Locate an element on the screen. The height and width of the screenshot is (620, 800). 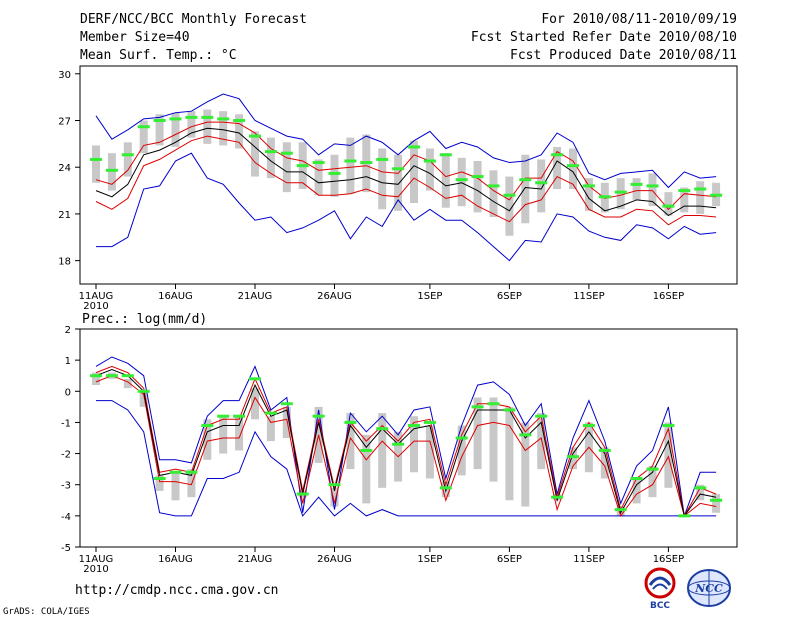
x-tick-label: 16SEP is located at coordinates (668, 296).